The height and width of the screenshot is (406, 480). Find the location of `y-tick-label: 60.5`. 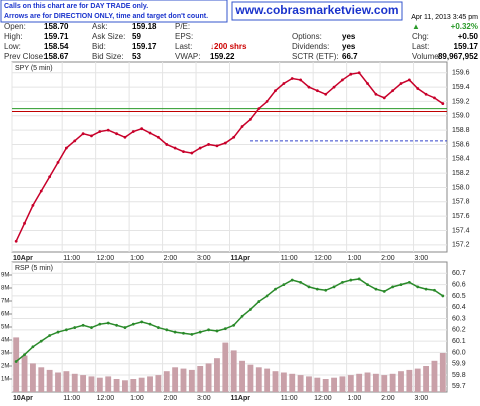

y-tick-label: 60.5 is located at coordinates (459, 296).